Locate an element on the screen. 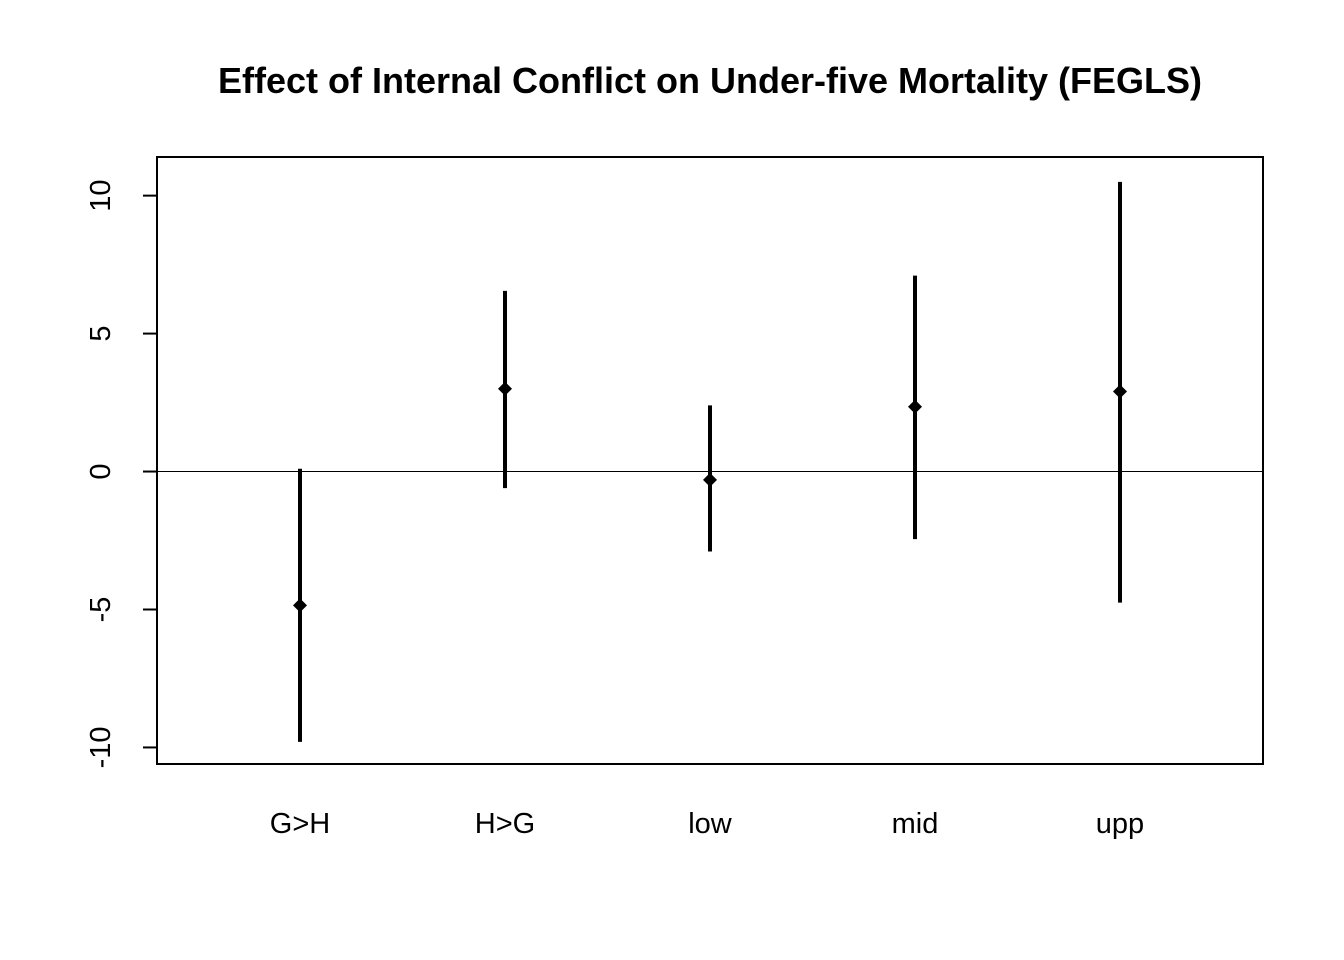  x-tick-label: mid is located at coordinates (915, 824).